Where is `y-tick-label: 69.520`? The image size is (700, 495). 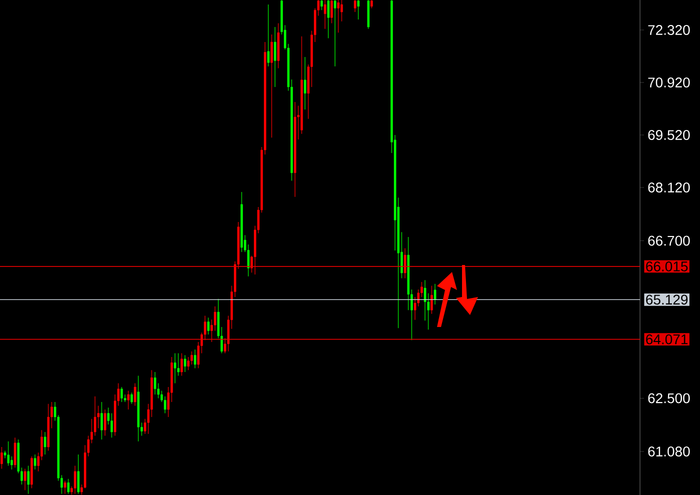 y-tick-label: 69.520 is located at coordinates (669, 135).